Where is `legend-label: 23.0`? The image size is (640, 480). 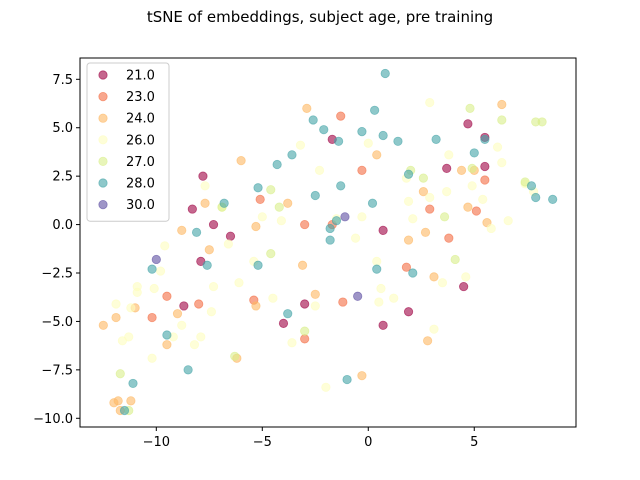 legend-label: 23.0 is located at coordinates (140, 97).